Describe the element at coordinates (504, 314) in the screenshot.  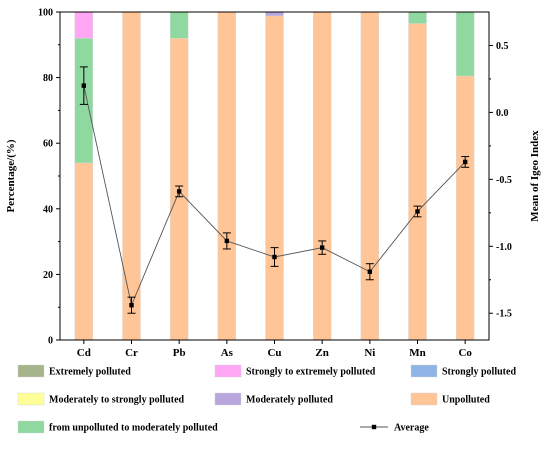
I see `right-tick-label: -1.5` at that location.